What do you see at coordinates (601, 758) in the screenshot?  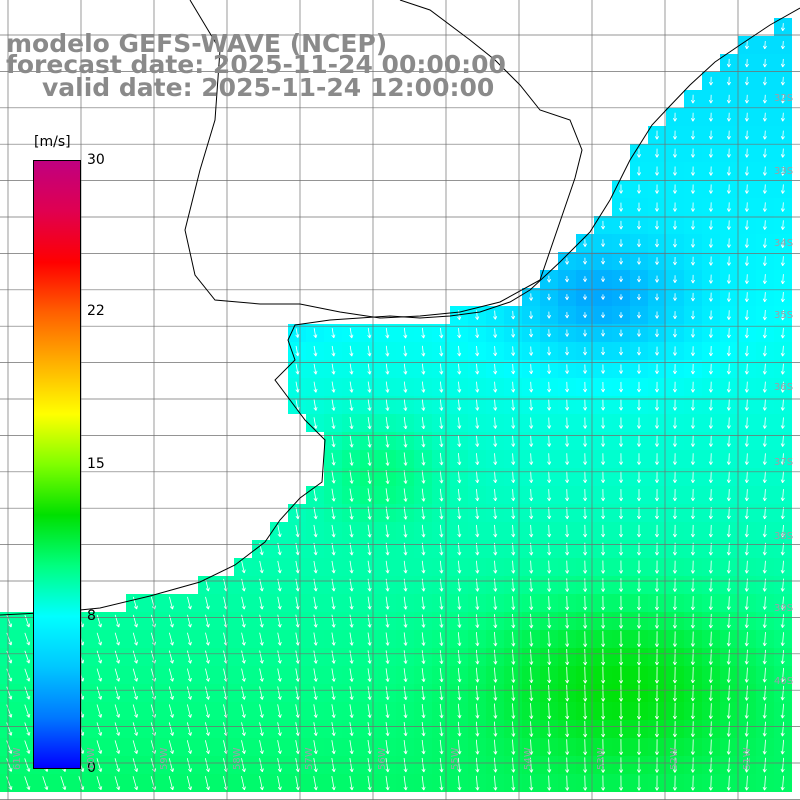 I see `lon-label: 53W` at bounding box center [601, 758].